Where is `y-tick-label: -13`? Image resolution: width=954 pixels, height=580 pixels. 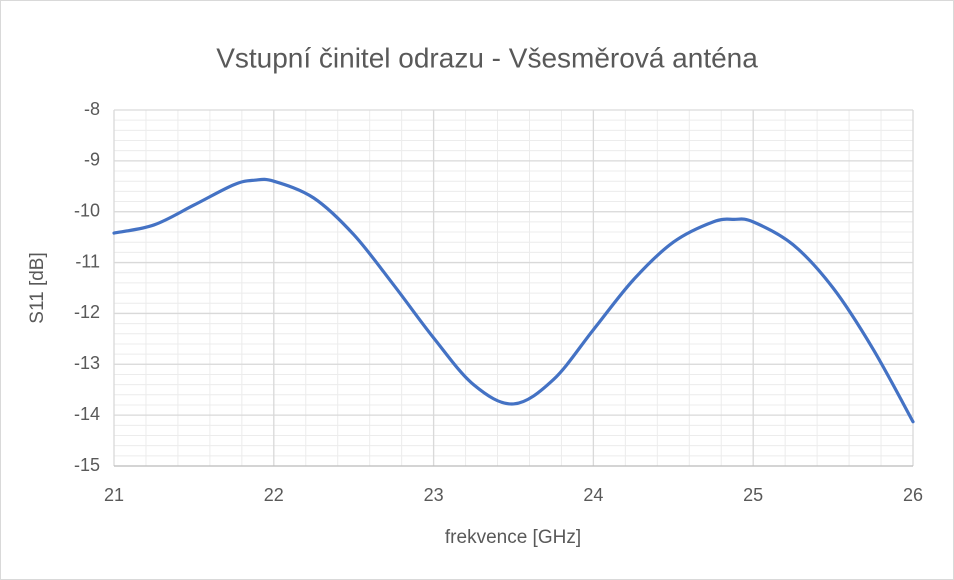 y-tick-label: -13 is located at coordinates (87, 363).